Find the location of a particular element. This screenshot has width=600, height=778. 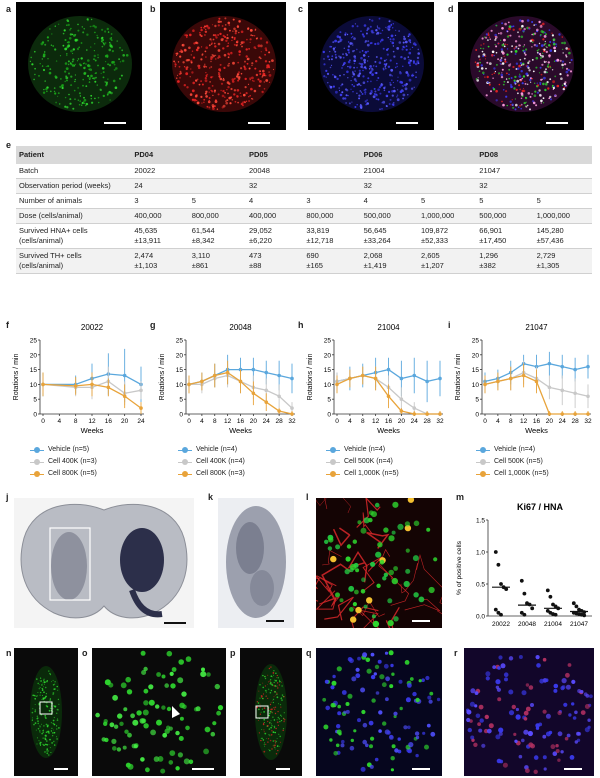

table-cell: 66,901 ±17,450 is located at coordinates (505, 236).